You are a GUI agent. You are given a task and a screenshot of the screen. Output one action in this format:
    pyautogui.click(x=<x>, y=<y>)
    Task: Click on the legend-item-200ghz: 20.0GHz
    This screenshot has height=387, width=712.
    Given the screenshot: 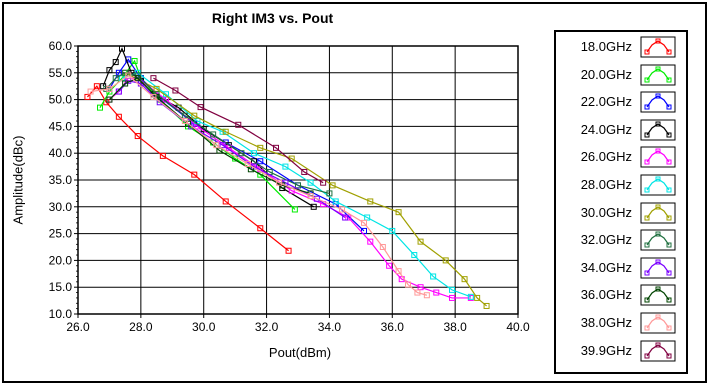 What is the action you would take?
    pyautogui.click(x=621, y=75)
    